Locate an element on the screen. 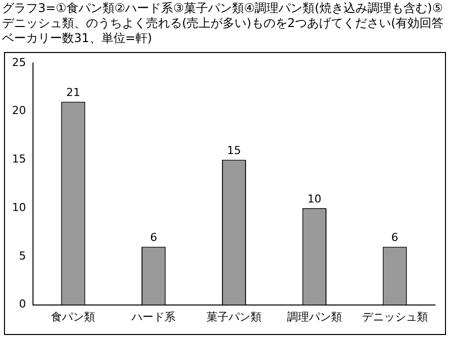 The width and height of the screenshot is (451, 339). data-label: 10 is located at coordinates (314, 199).